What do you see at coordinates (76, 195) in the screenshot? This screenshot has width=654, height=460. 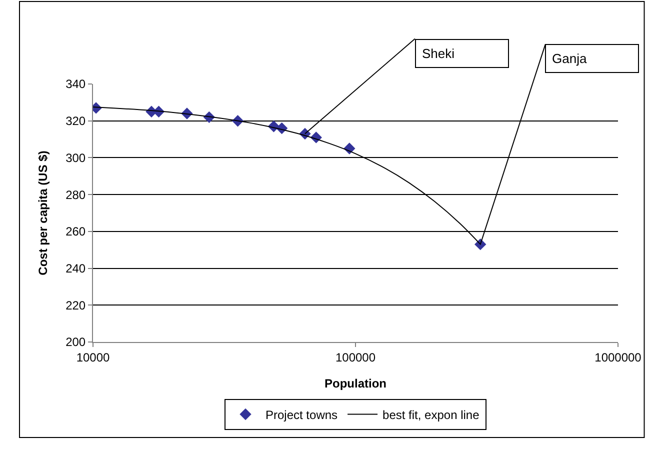 I see `y-tick-label: 280` at bounding box center [76, 195].